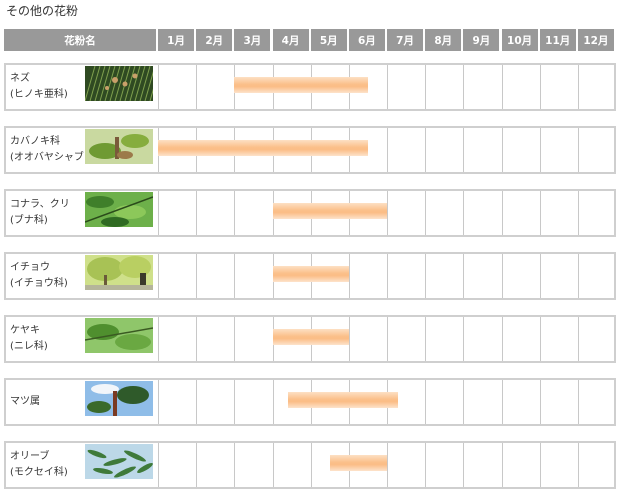 This screenshot has width=620, height=498. I want to click on pollen-name: コナラ、クリ (ブナ科), so click(40, 213).